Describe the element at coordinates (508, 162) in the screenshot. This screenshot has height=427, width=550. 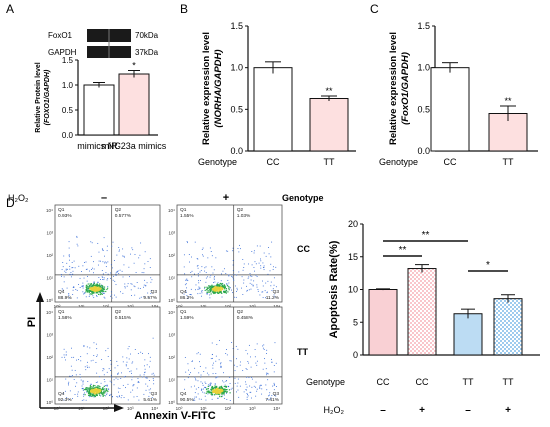
I see `category-label: TT` at that location.